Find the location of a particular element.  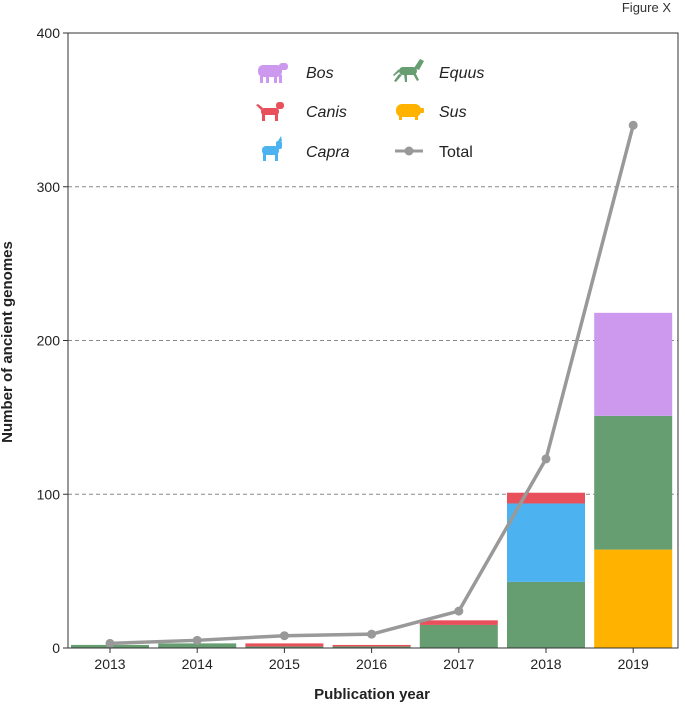

x-tick-label: 2015 is located at coordinates (284, 664).